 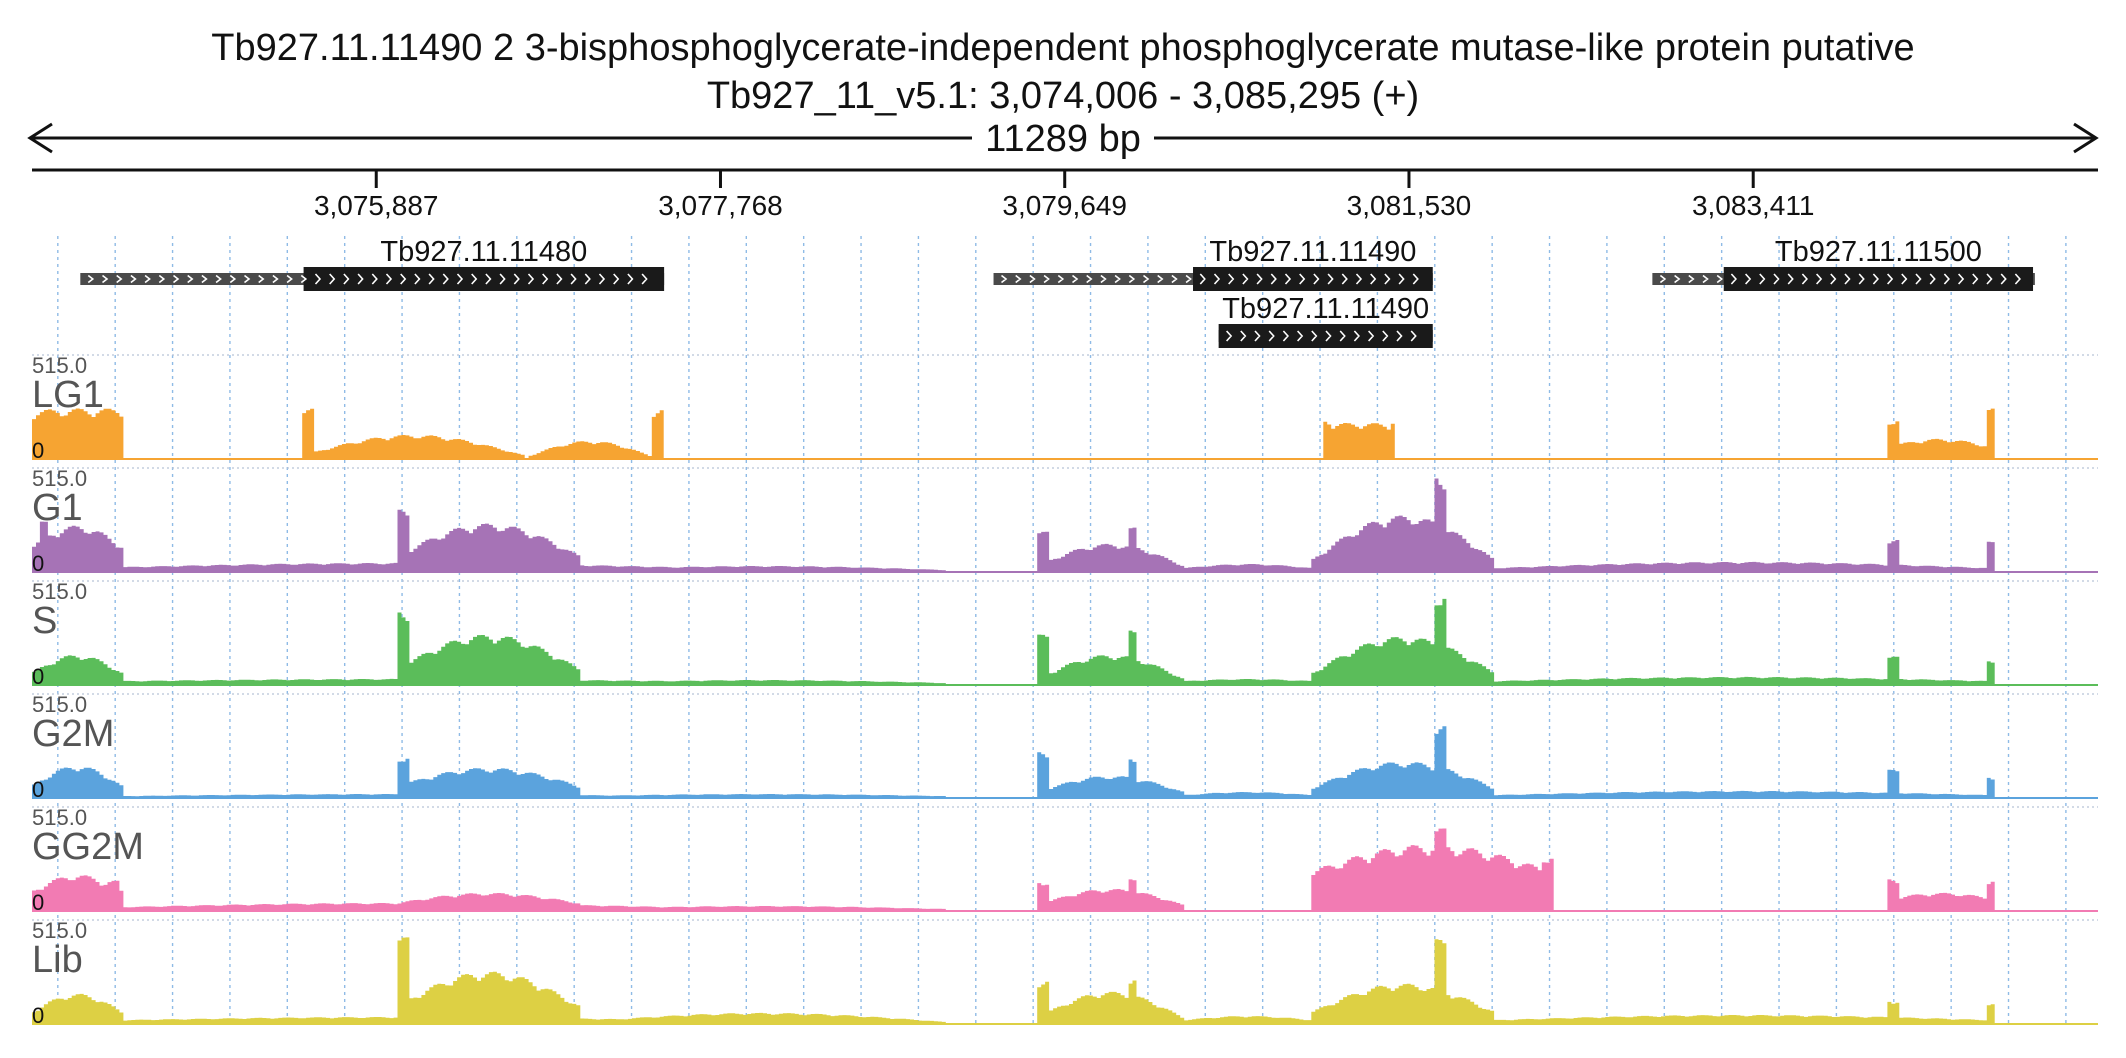 What do you see at coordinates (1065, 762) in the screenshot?
I see `coverage-area-G2M` at bounding box center [1065, 762].